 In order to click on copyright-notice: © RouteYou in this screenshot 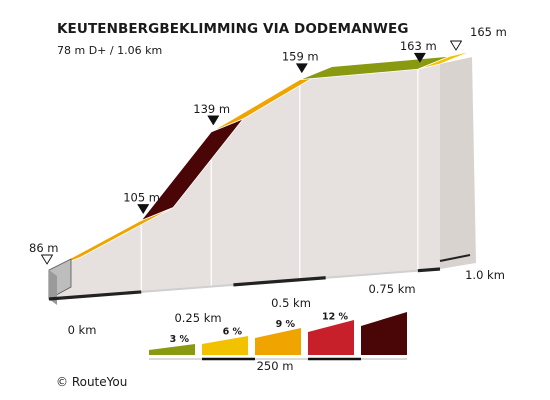, I will do `click(92, 382)`.